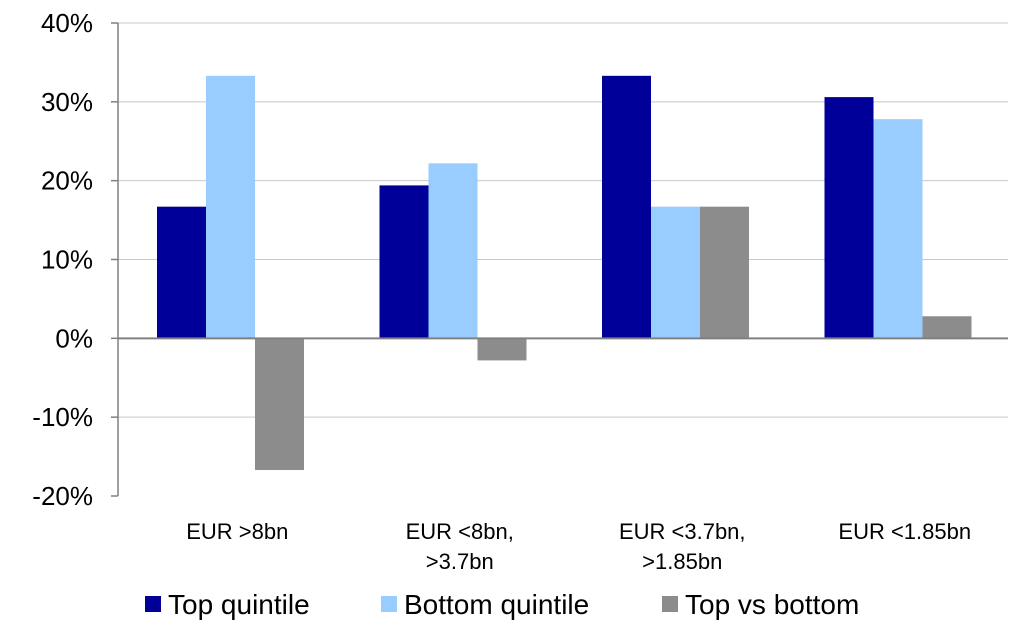 The image size is (1024, 644). I want to click on y-tick-label: 30%, so click(67, 102).